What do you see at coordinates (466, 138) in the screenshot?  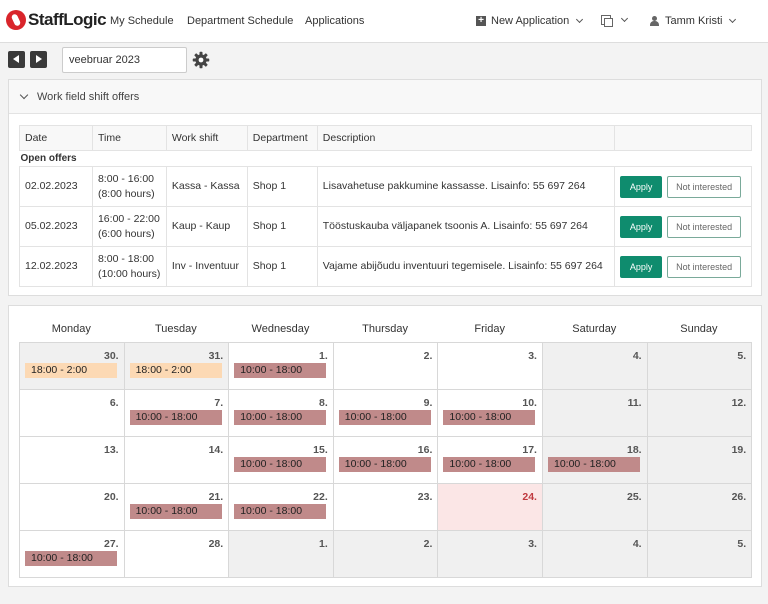 I see `column-header-description: Description` at bounding box center [466, 138].